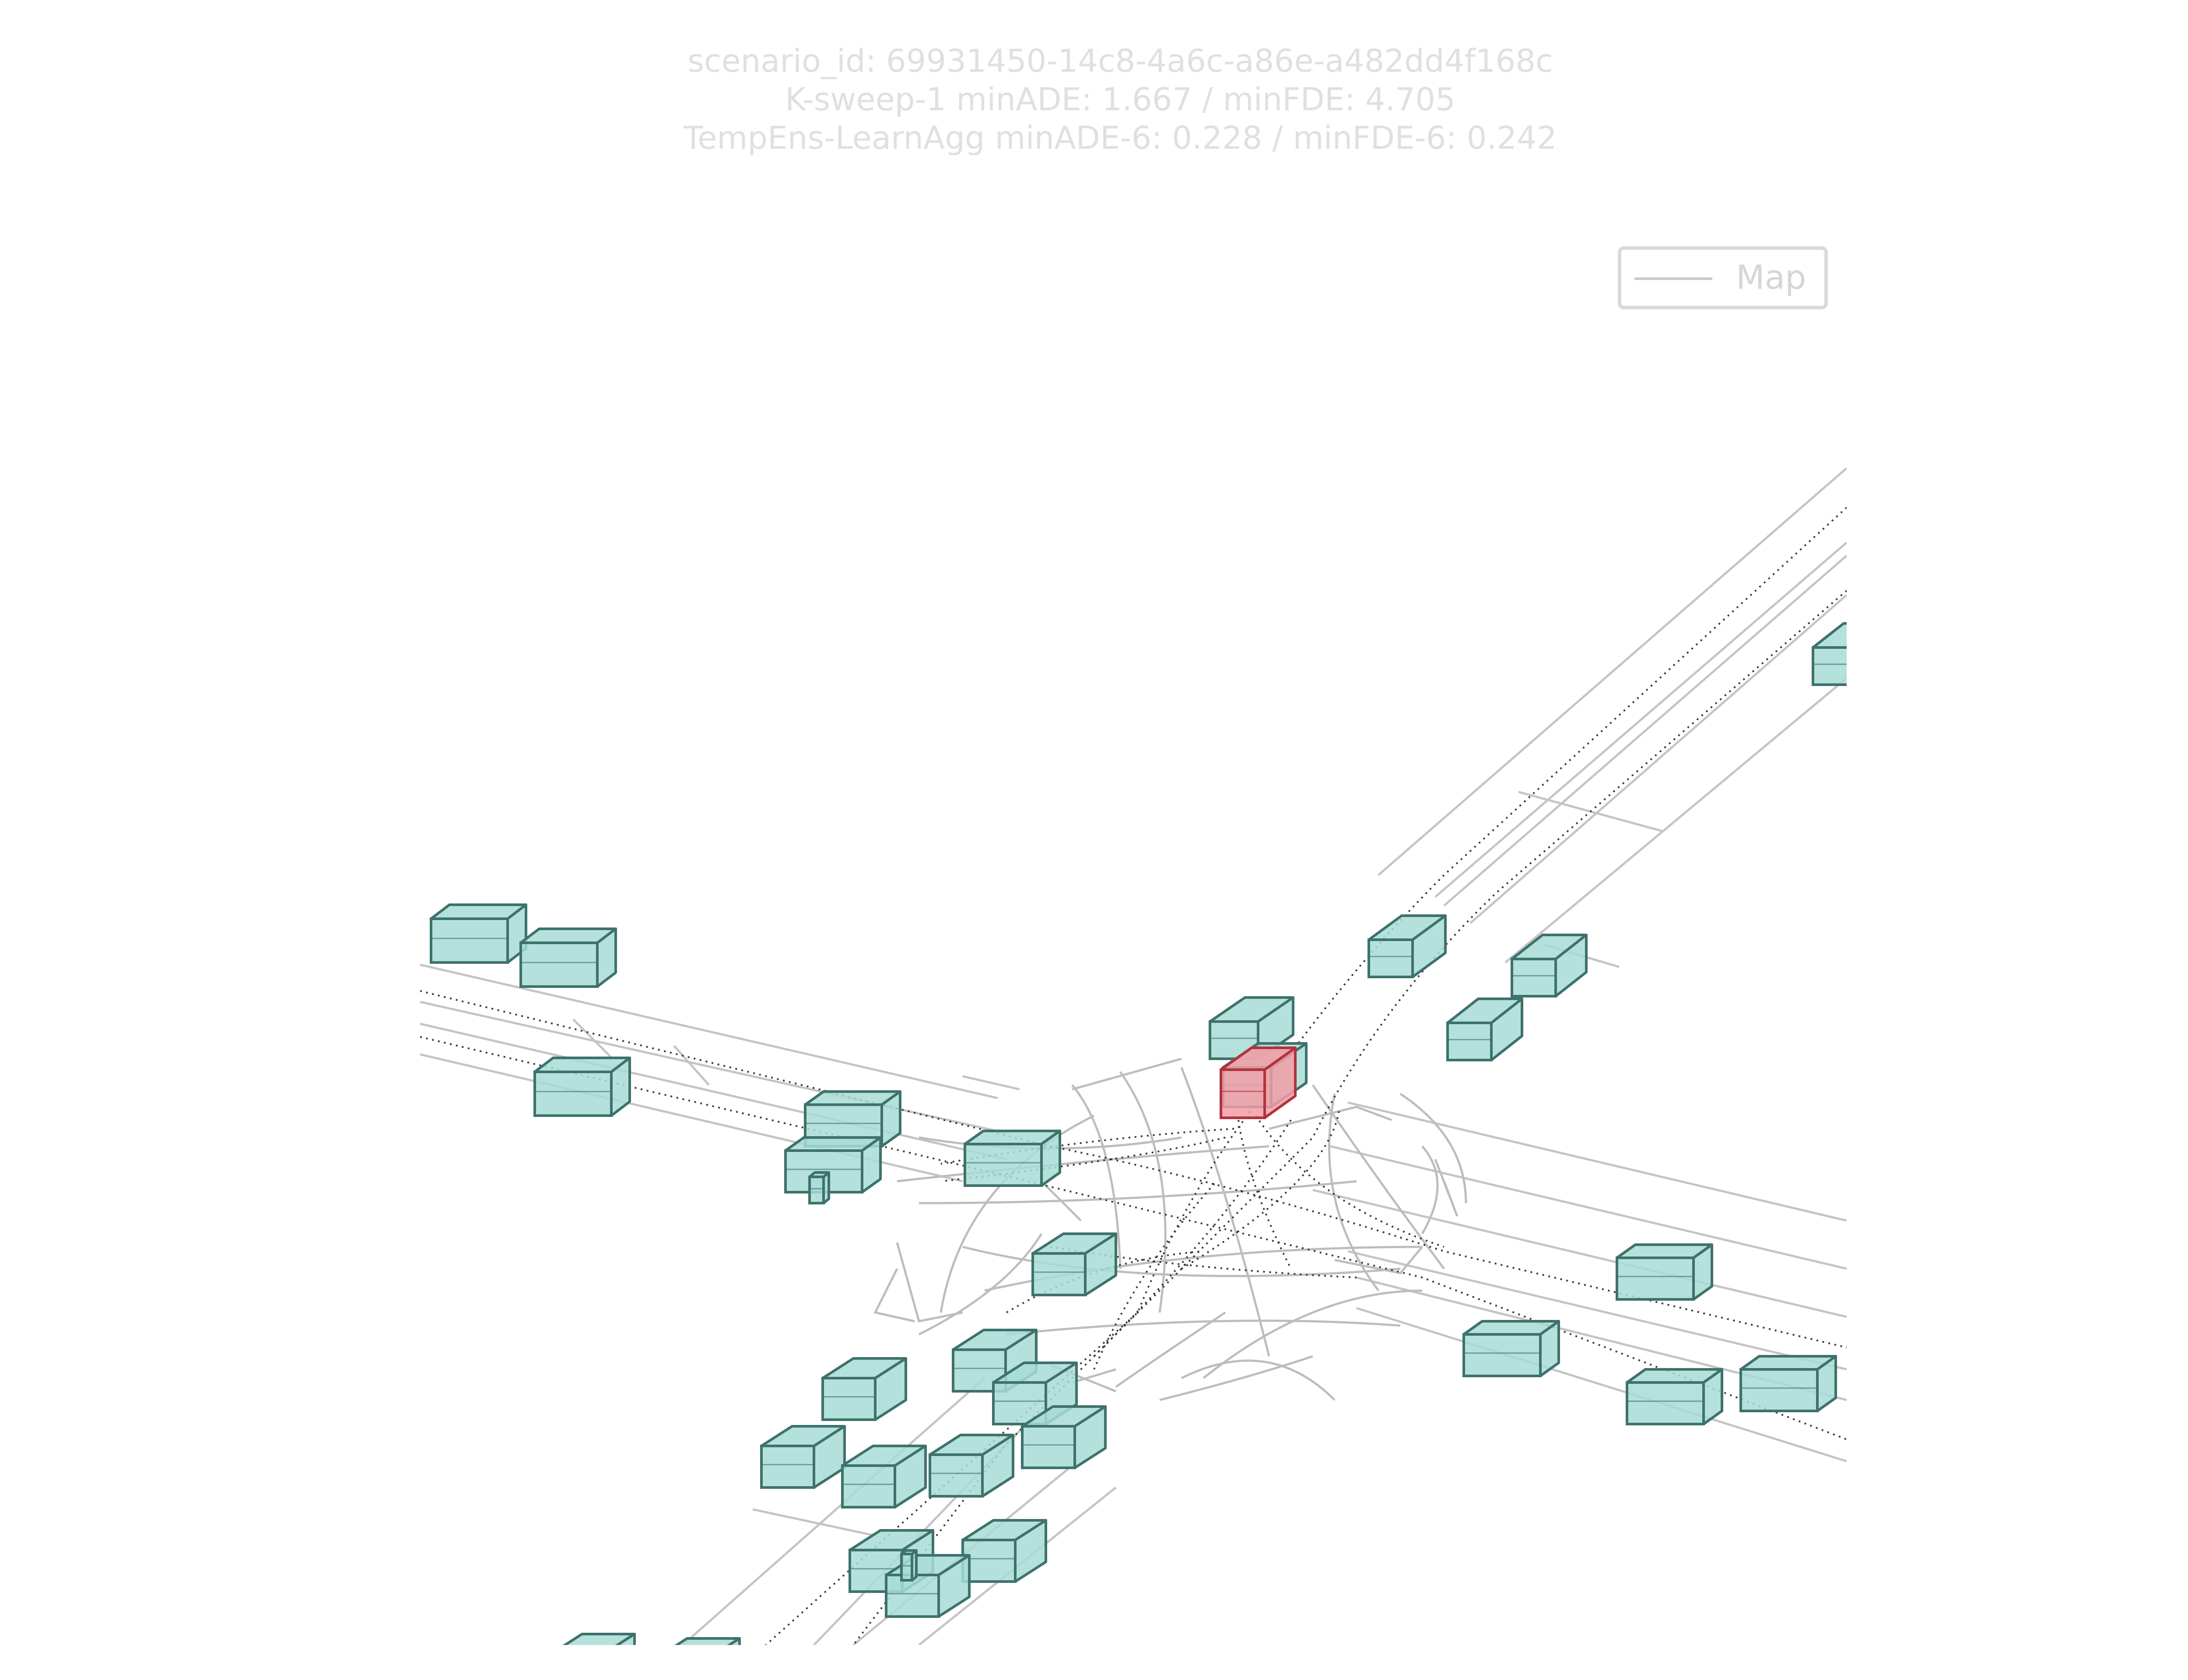 The height and width of the screenshot is (1680, 2188). I want to click on legend-map-label: Map, so click(1771, 277).